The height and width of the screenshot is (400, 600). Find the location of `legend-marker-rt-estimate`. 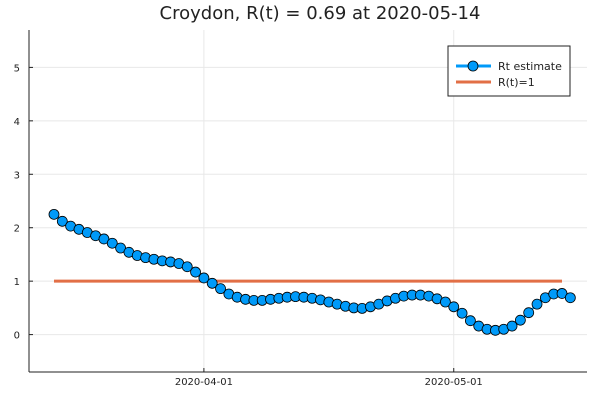

legend-marker-rt-estimate is located at coordinates (473, 66).